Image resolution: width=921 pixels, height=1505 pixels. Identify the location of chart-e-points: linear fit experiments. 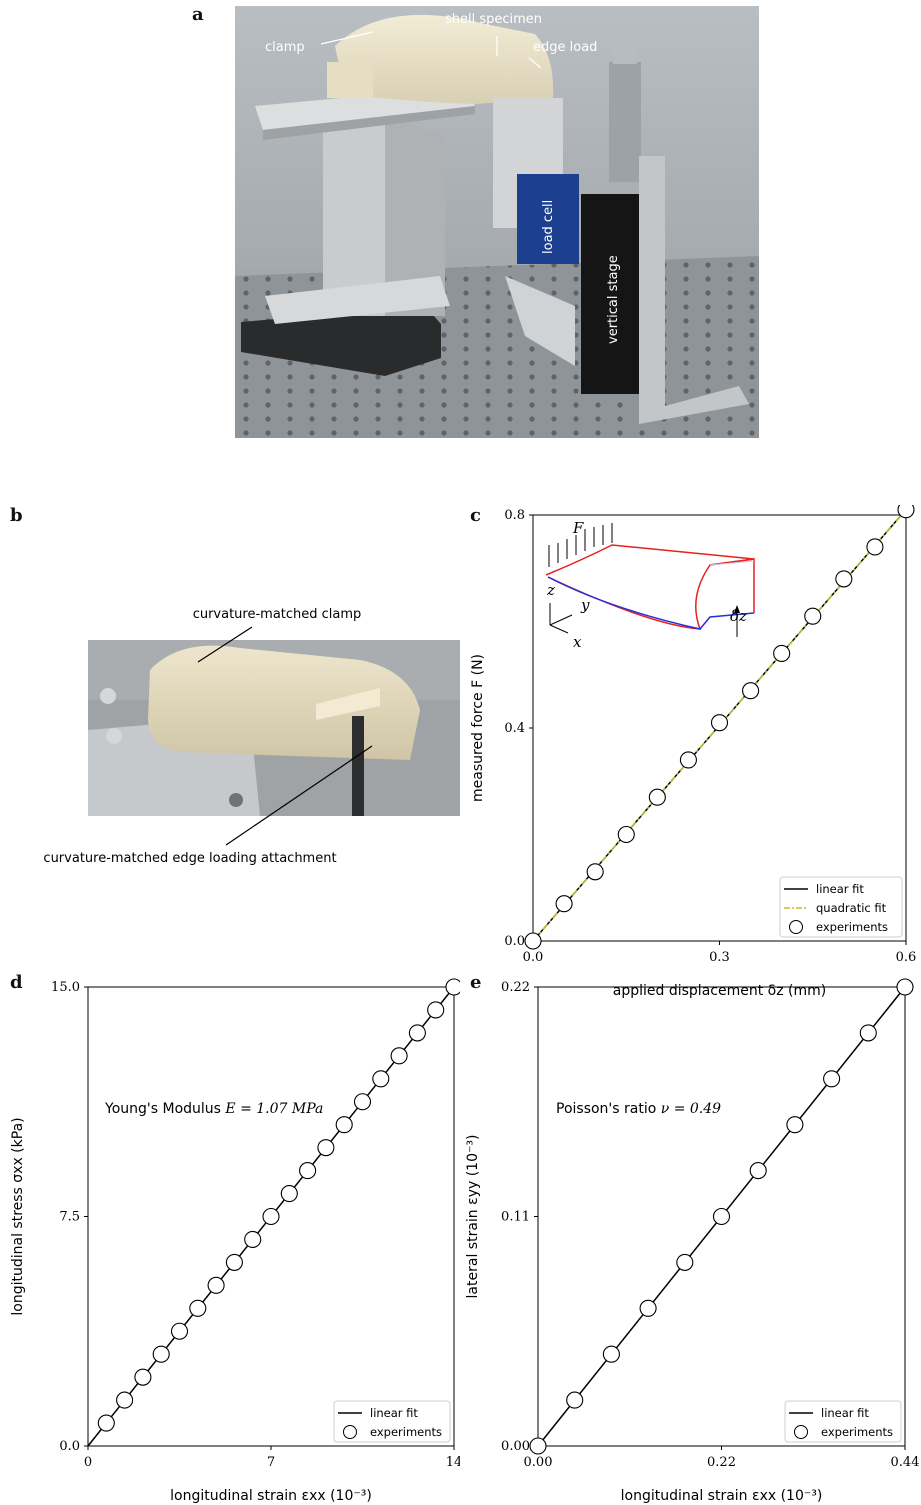
(721, 1216).